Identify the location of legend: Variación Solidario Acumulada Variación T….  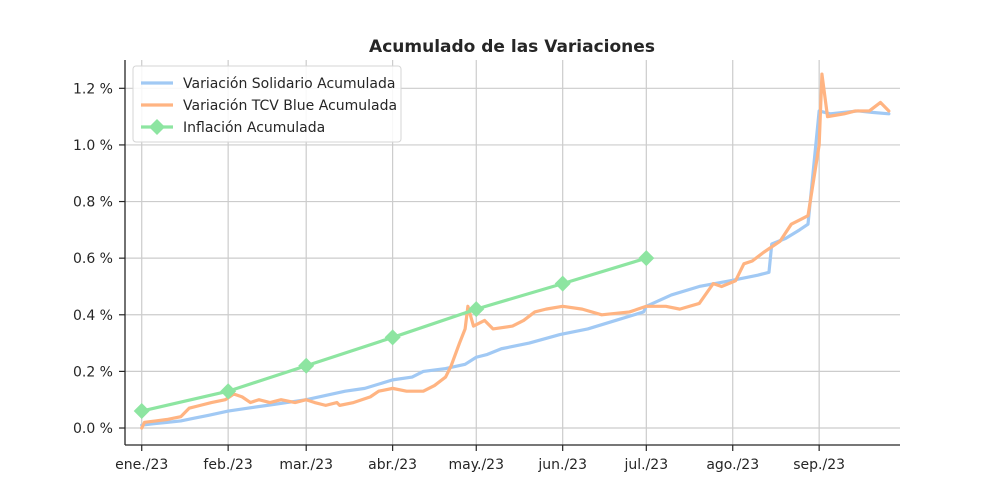
(267, 104).